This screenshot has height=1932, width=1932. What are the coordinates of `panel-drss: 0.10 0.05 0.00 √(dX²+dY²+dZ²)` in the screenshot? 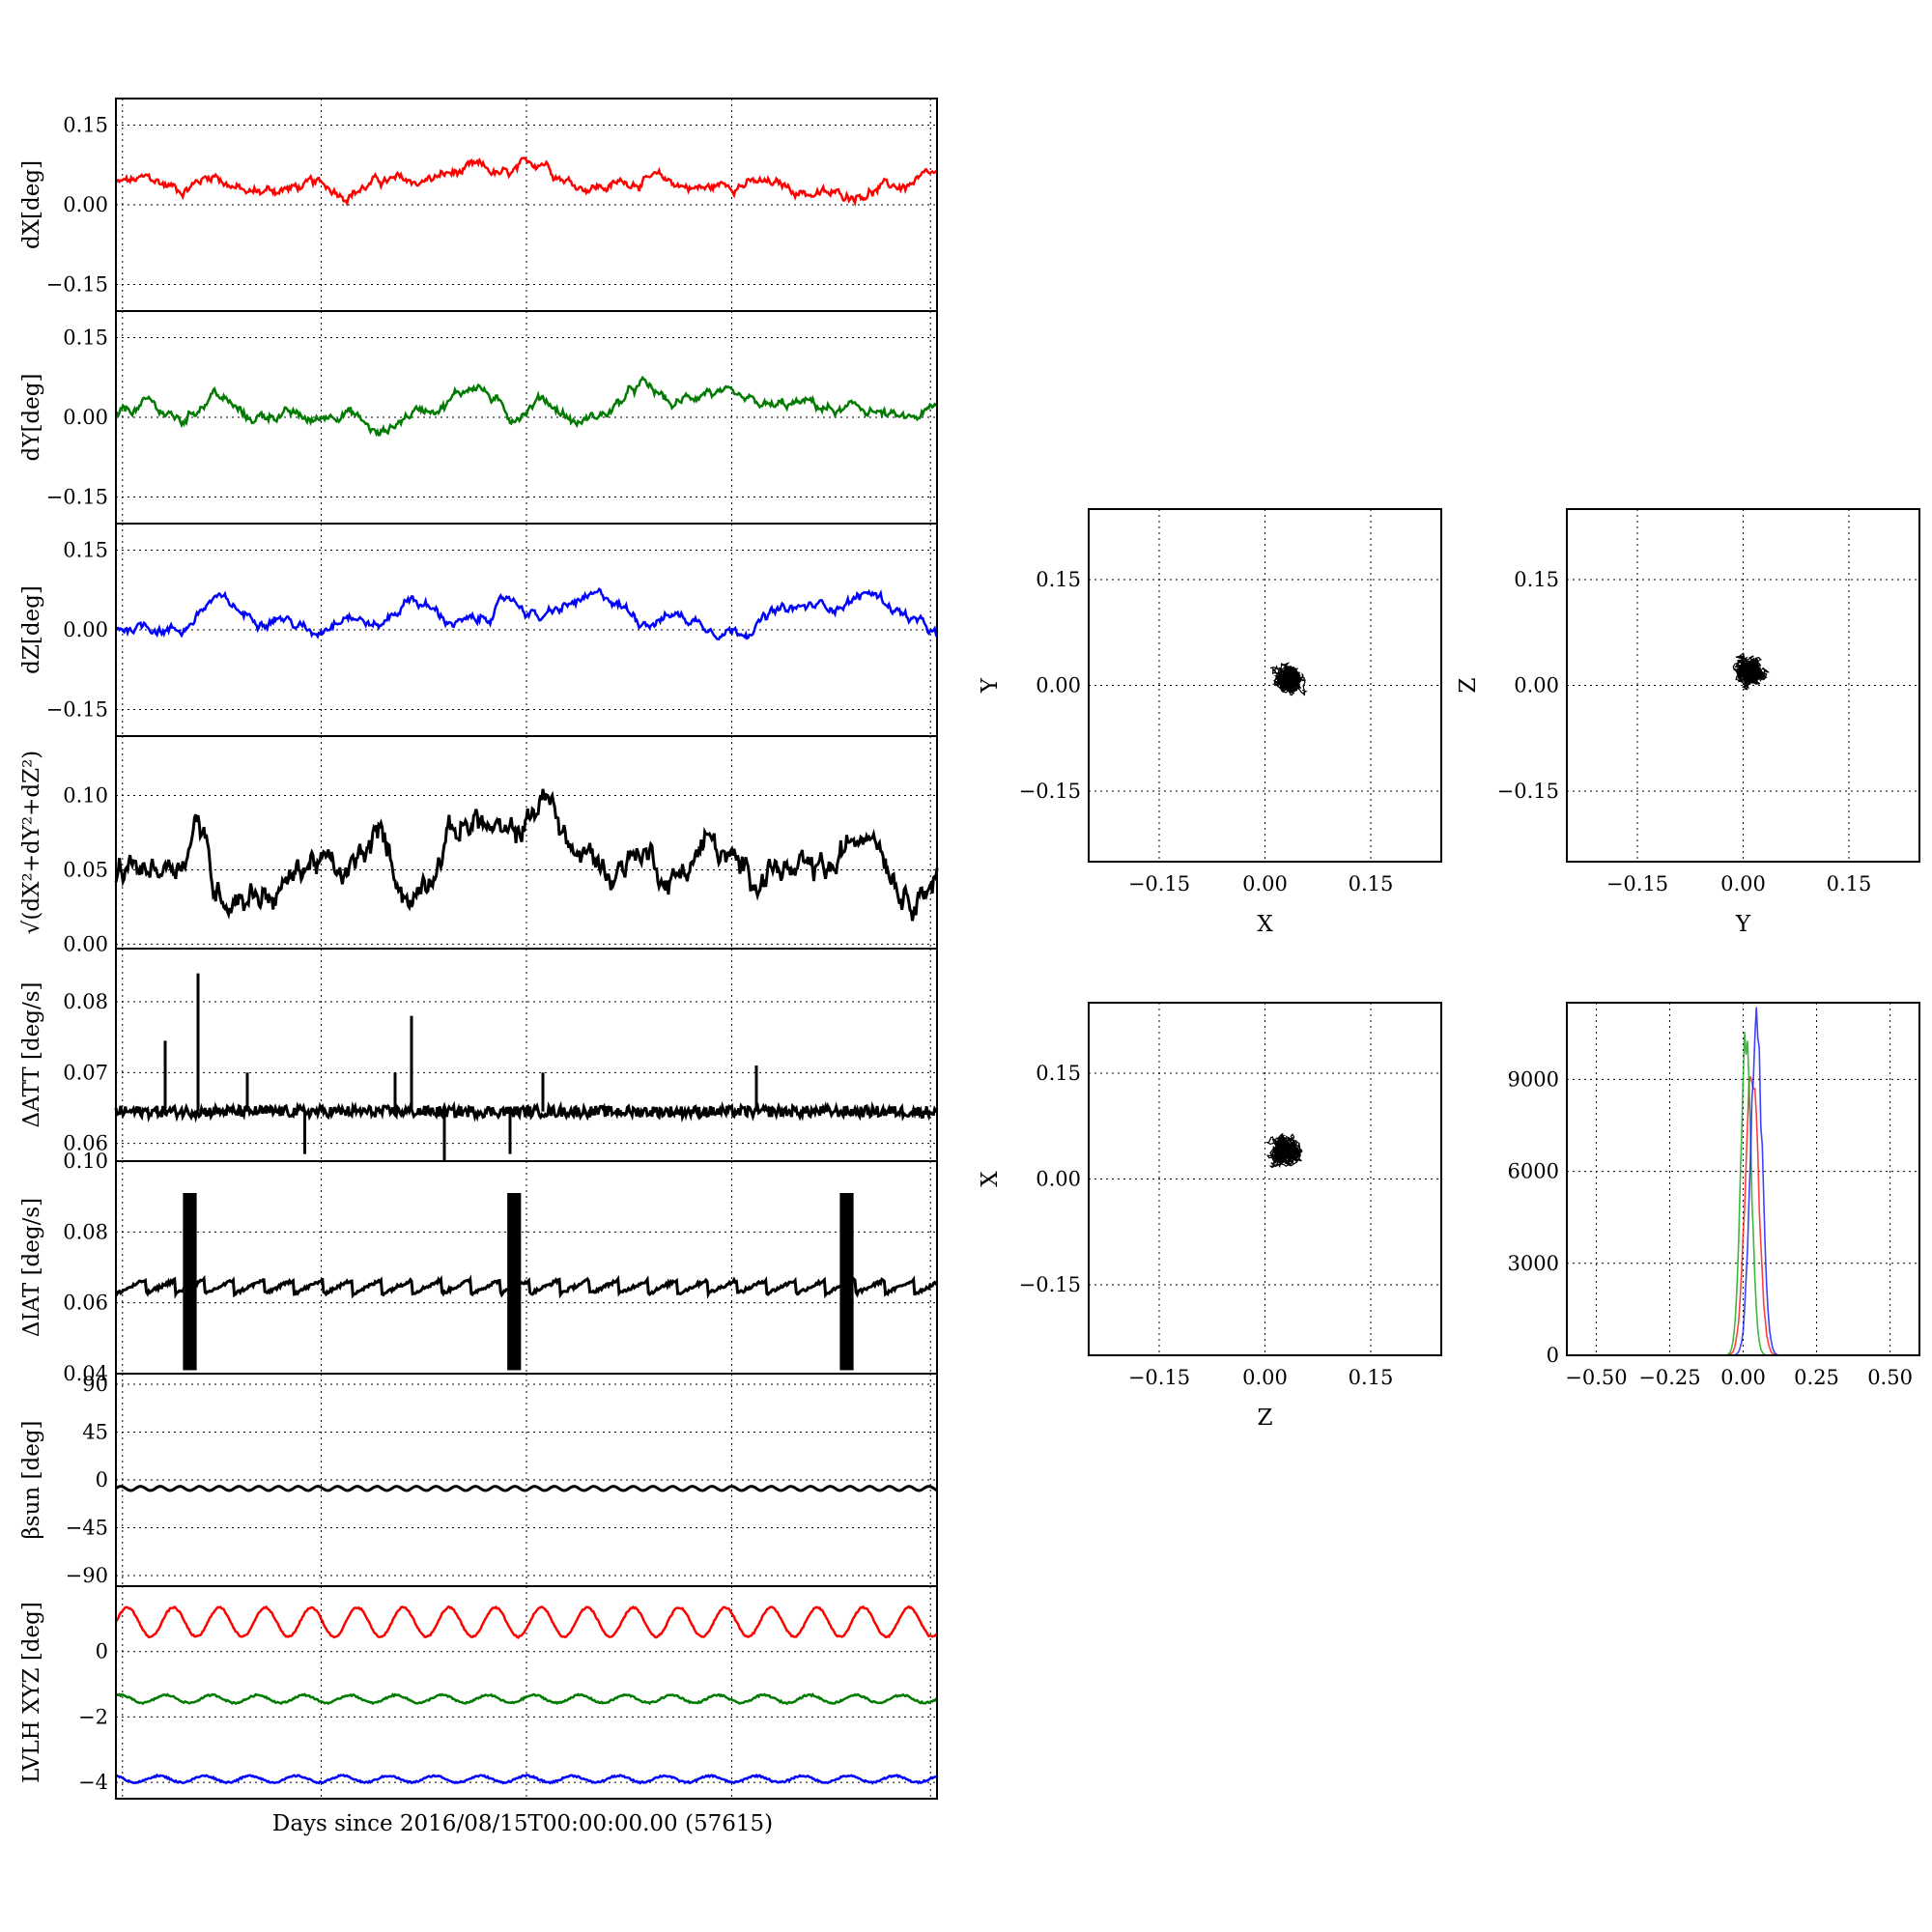 It's located at (479, 845).